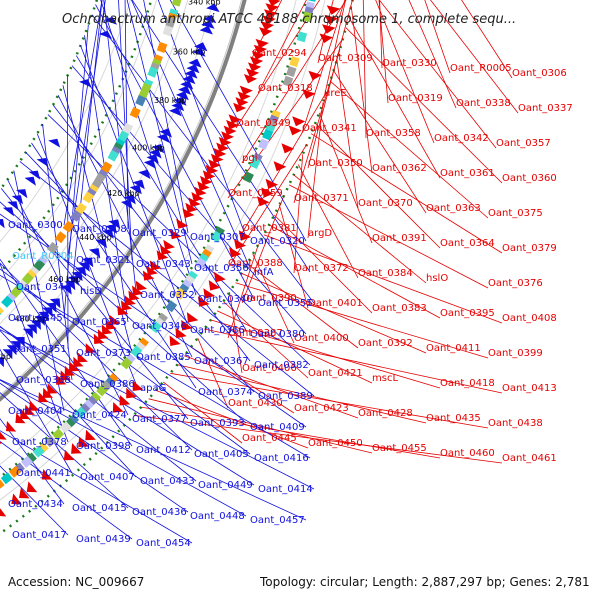 This screenshot has height=600, width=600. What do you see at coordinates (515, 353) in the screenshot?
I see `gene-label: Oant_0399` at bounding box center [515, 353].